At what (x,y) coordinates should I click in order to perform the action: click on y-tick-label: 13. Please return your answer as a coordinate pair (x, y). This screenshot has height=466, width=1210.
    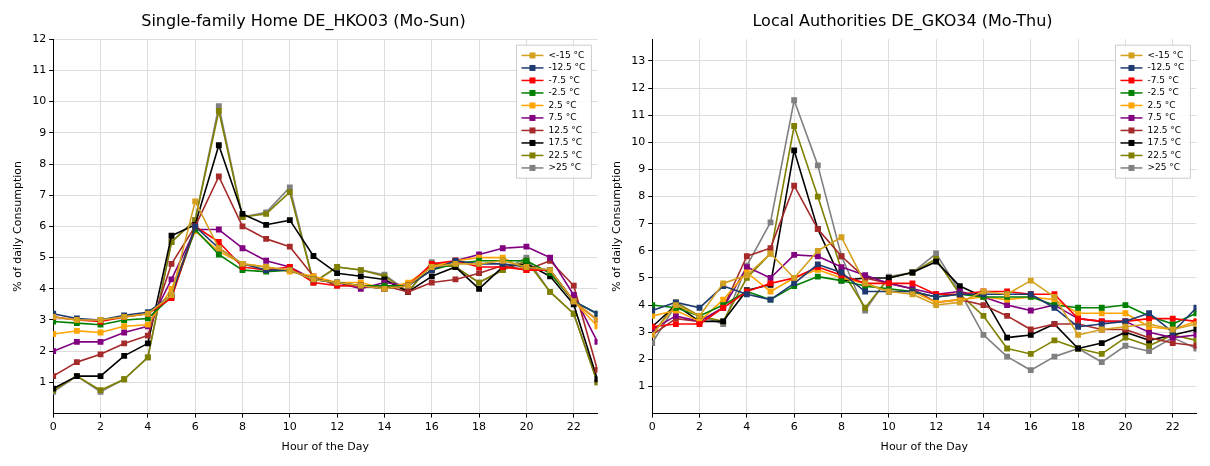
    Looking at the image, I should click on (638, 60).